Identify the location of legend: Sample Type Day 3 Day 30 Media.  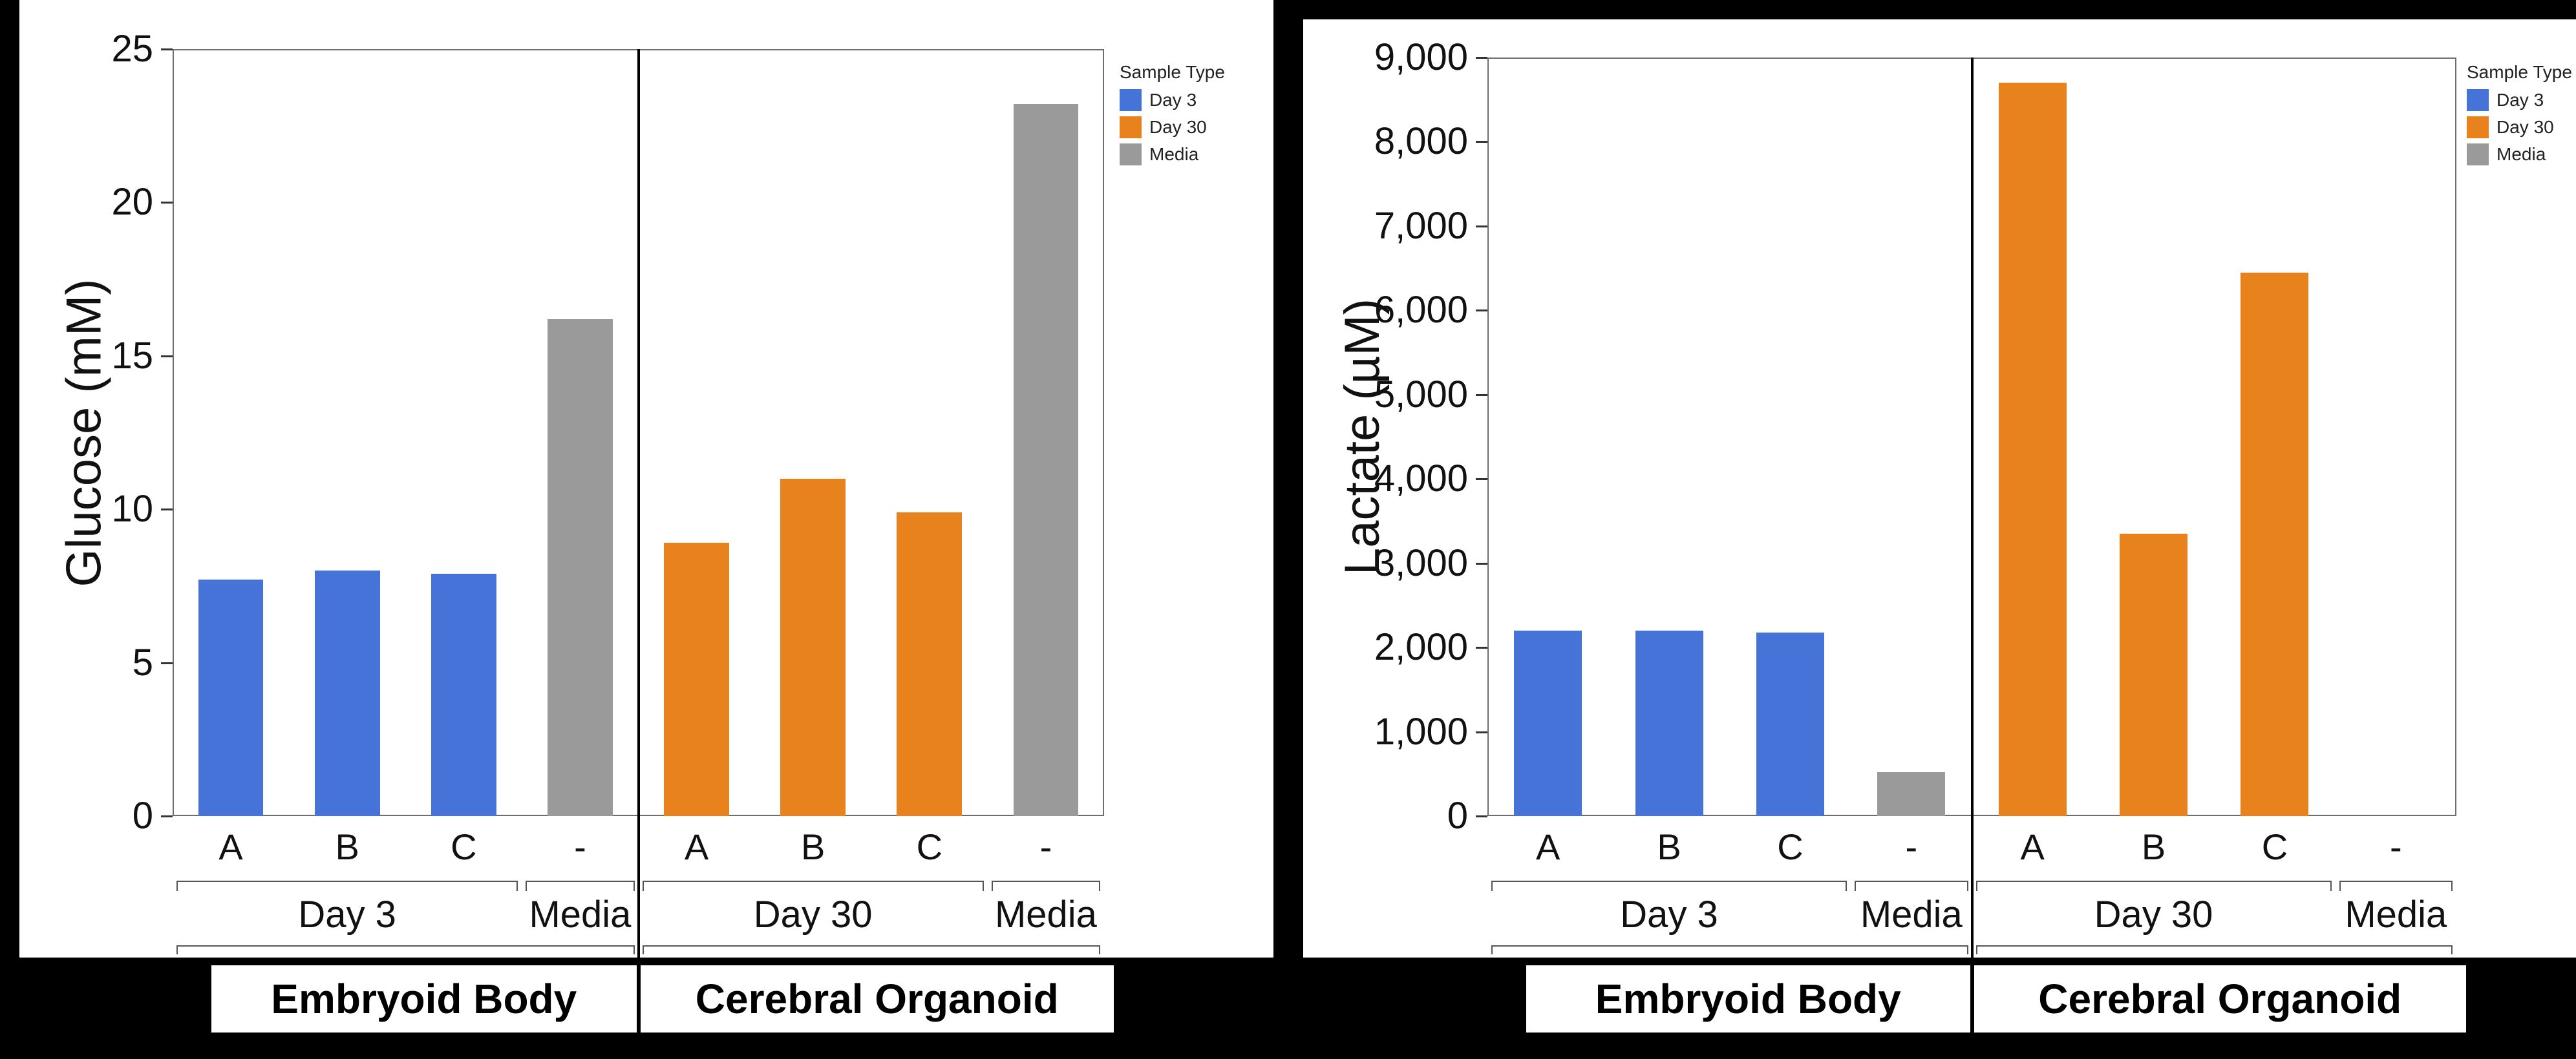
(1172, 116).